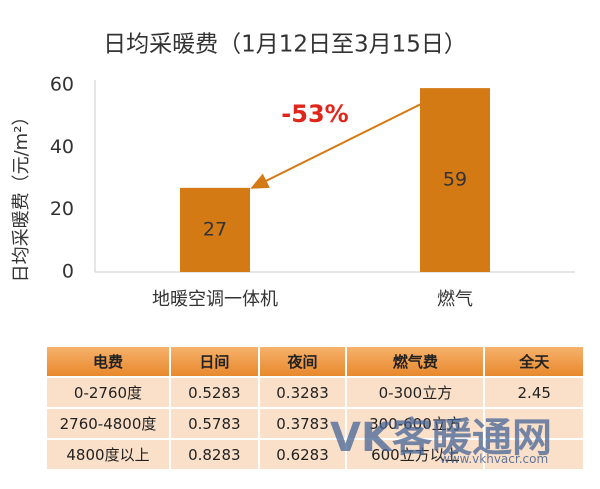 This screenshot has width=600, height=489. I want to click on header-cell: 燃气费, so click(415, 361).